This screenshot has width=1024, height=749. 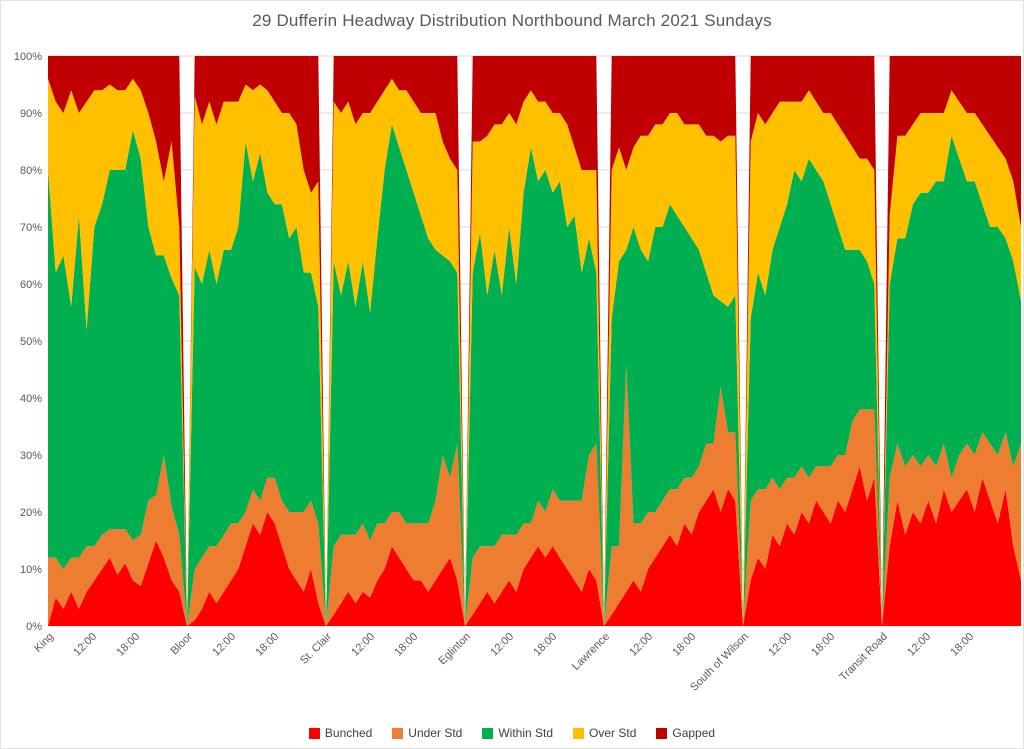 I want to click on legend-item-bunched: Bunched, so click(x=340, y=733).